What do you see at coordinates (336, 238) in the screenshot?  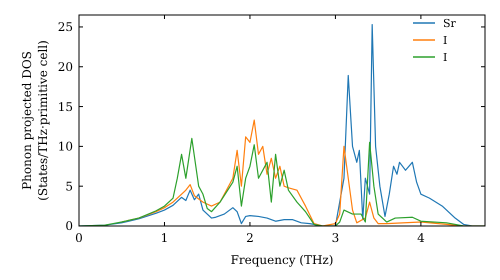 I see `x-tick-label: 3` at bounding box center [336, 238].